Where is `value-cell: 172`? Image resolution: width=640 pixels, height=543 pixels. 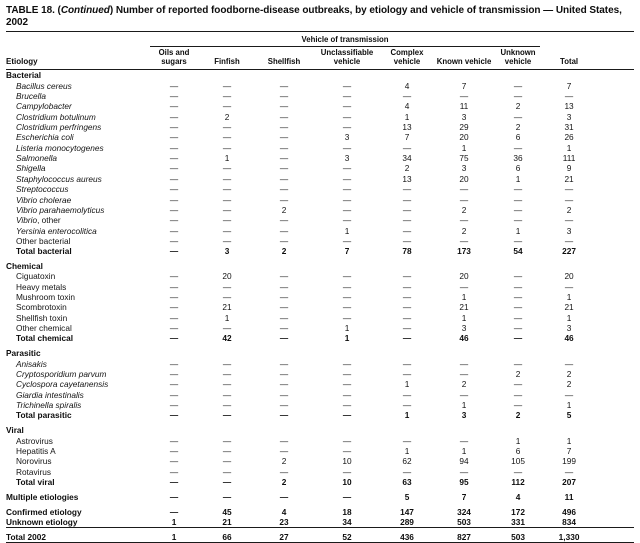 value-cell: 172 is located at coordinates (518, 511).